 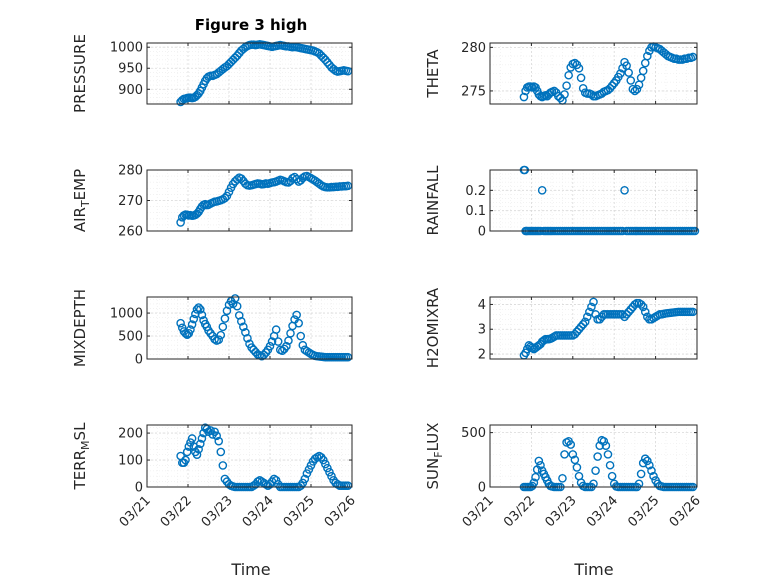 I want to click on y-axis-label: PRESSURE, so click(x=80, y=73).